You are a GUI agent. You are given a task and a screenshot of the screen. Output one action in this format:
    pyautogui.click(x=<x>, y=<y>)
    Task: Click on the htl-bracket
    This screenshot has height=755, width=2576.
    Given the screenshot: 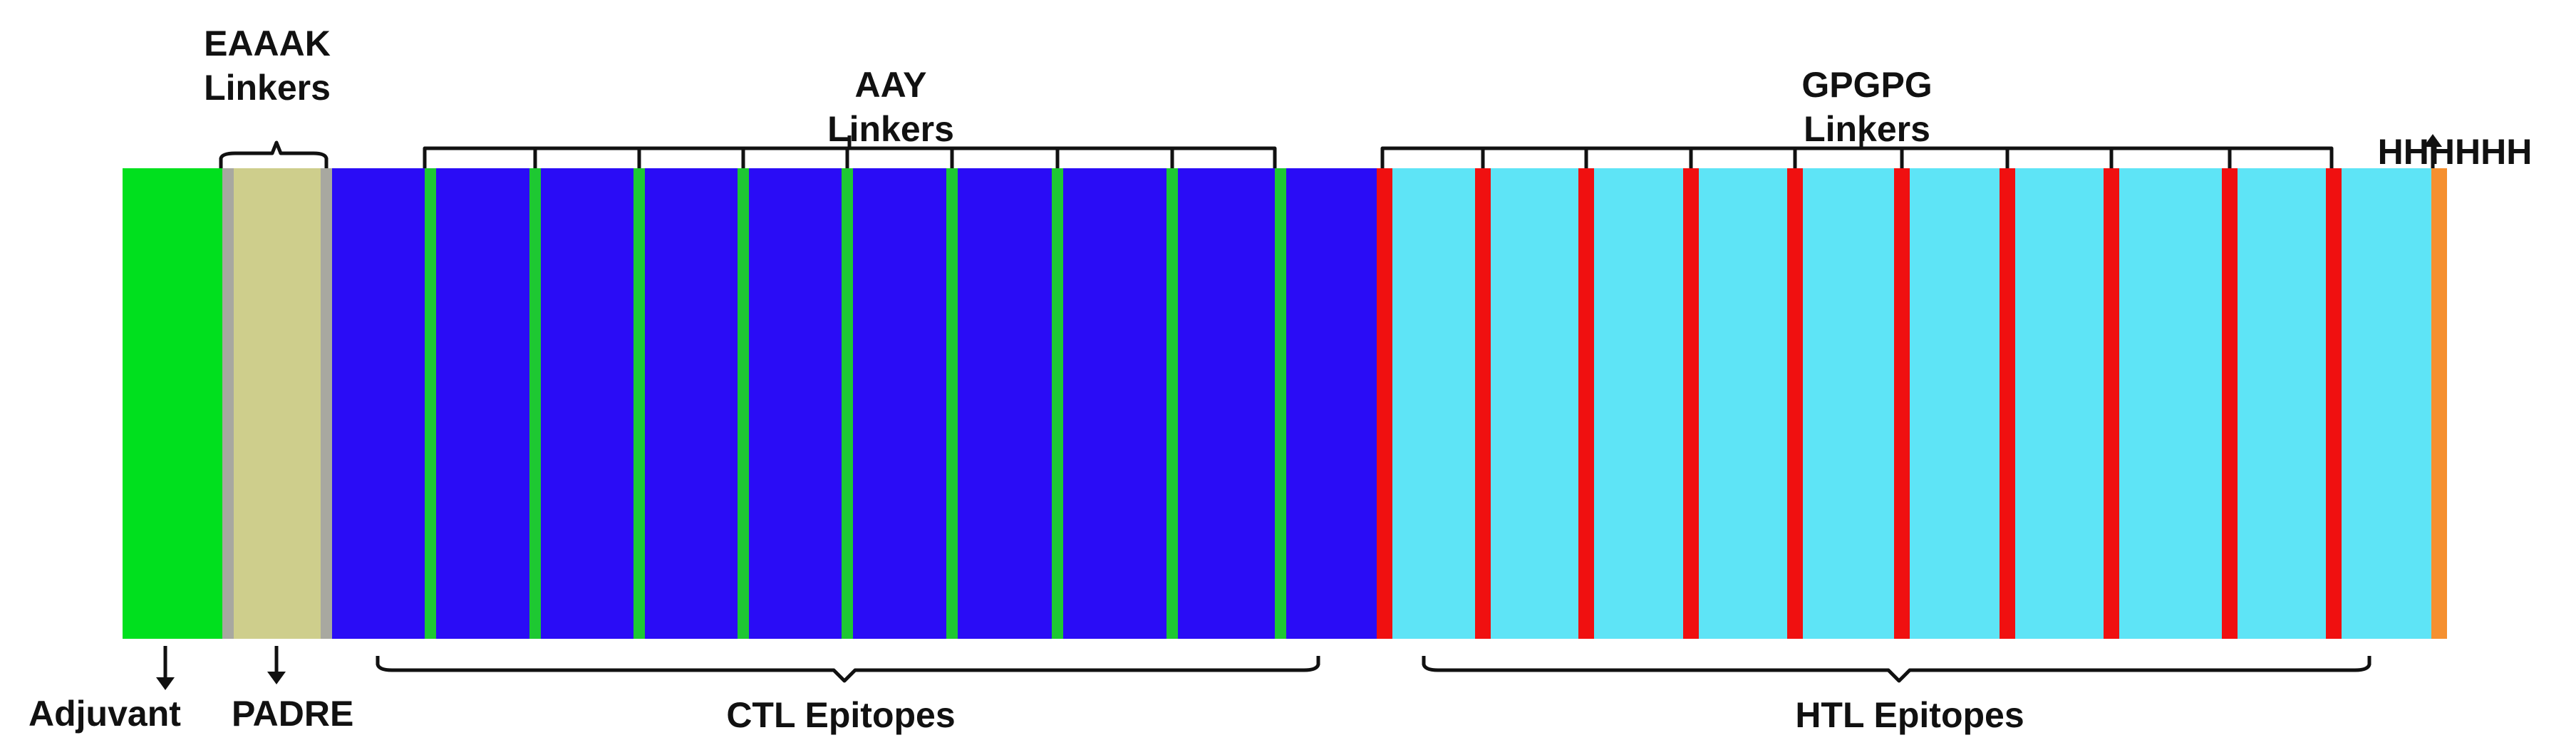 What is the action you would take?
    pyautogui.click(x=1897, y=669)
    